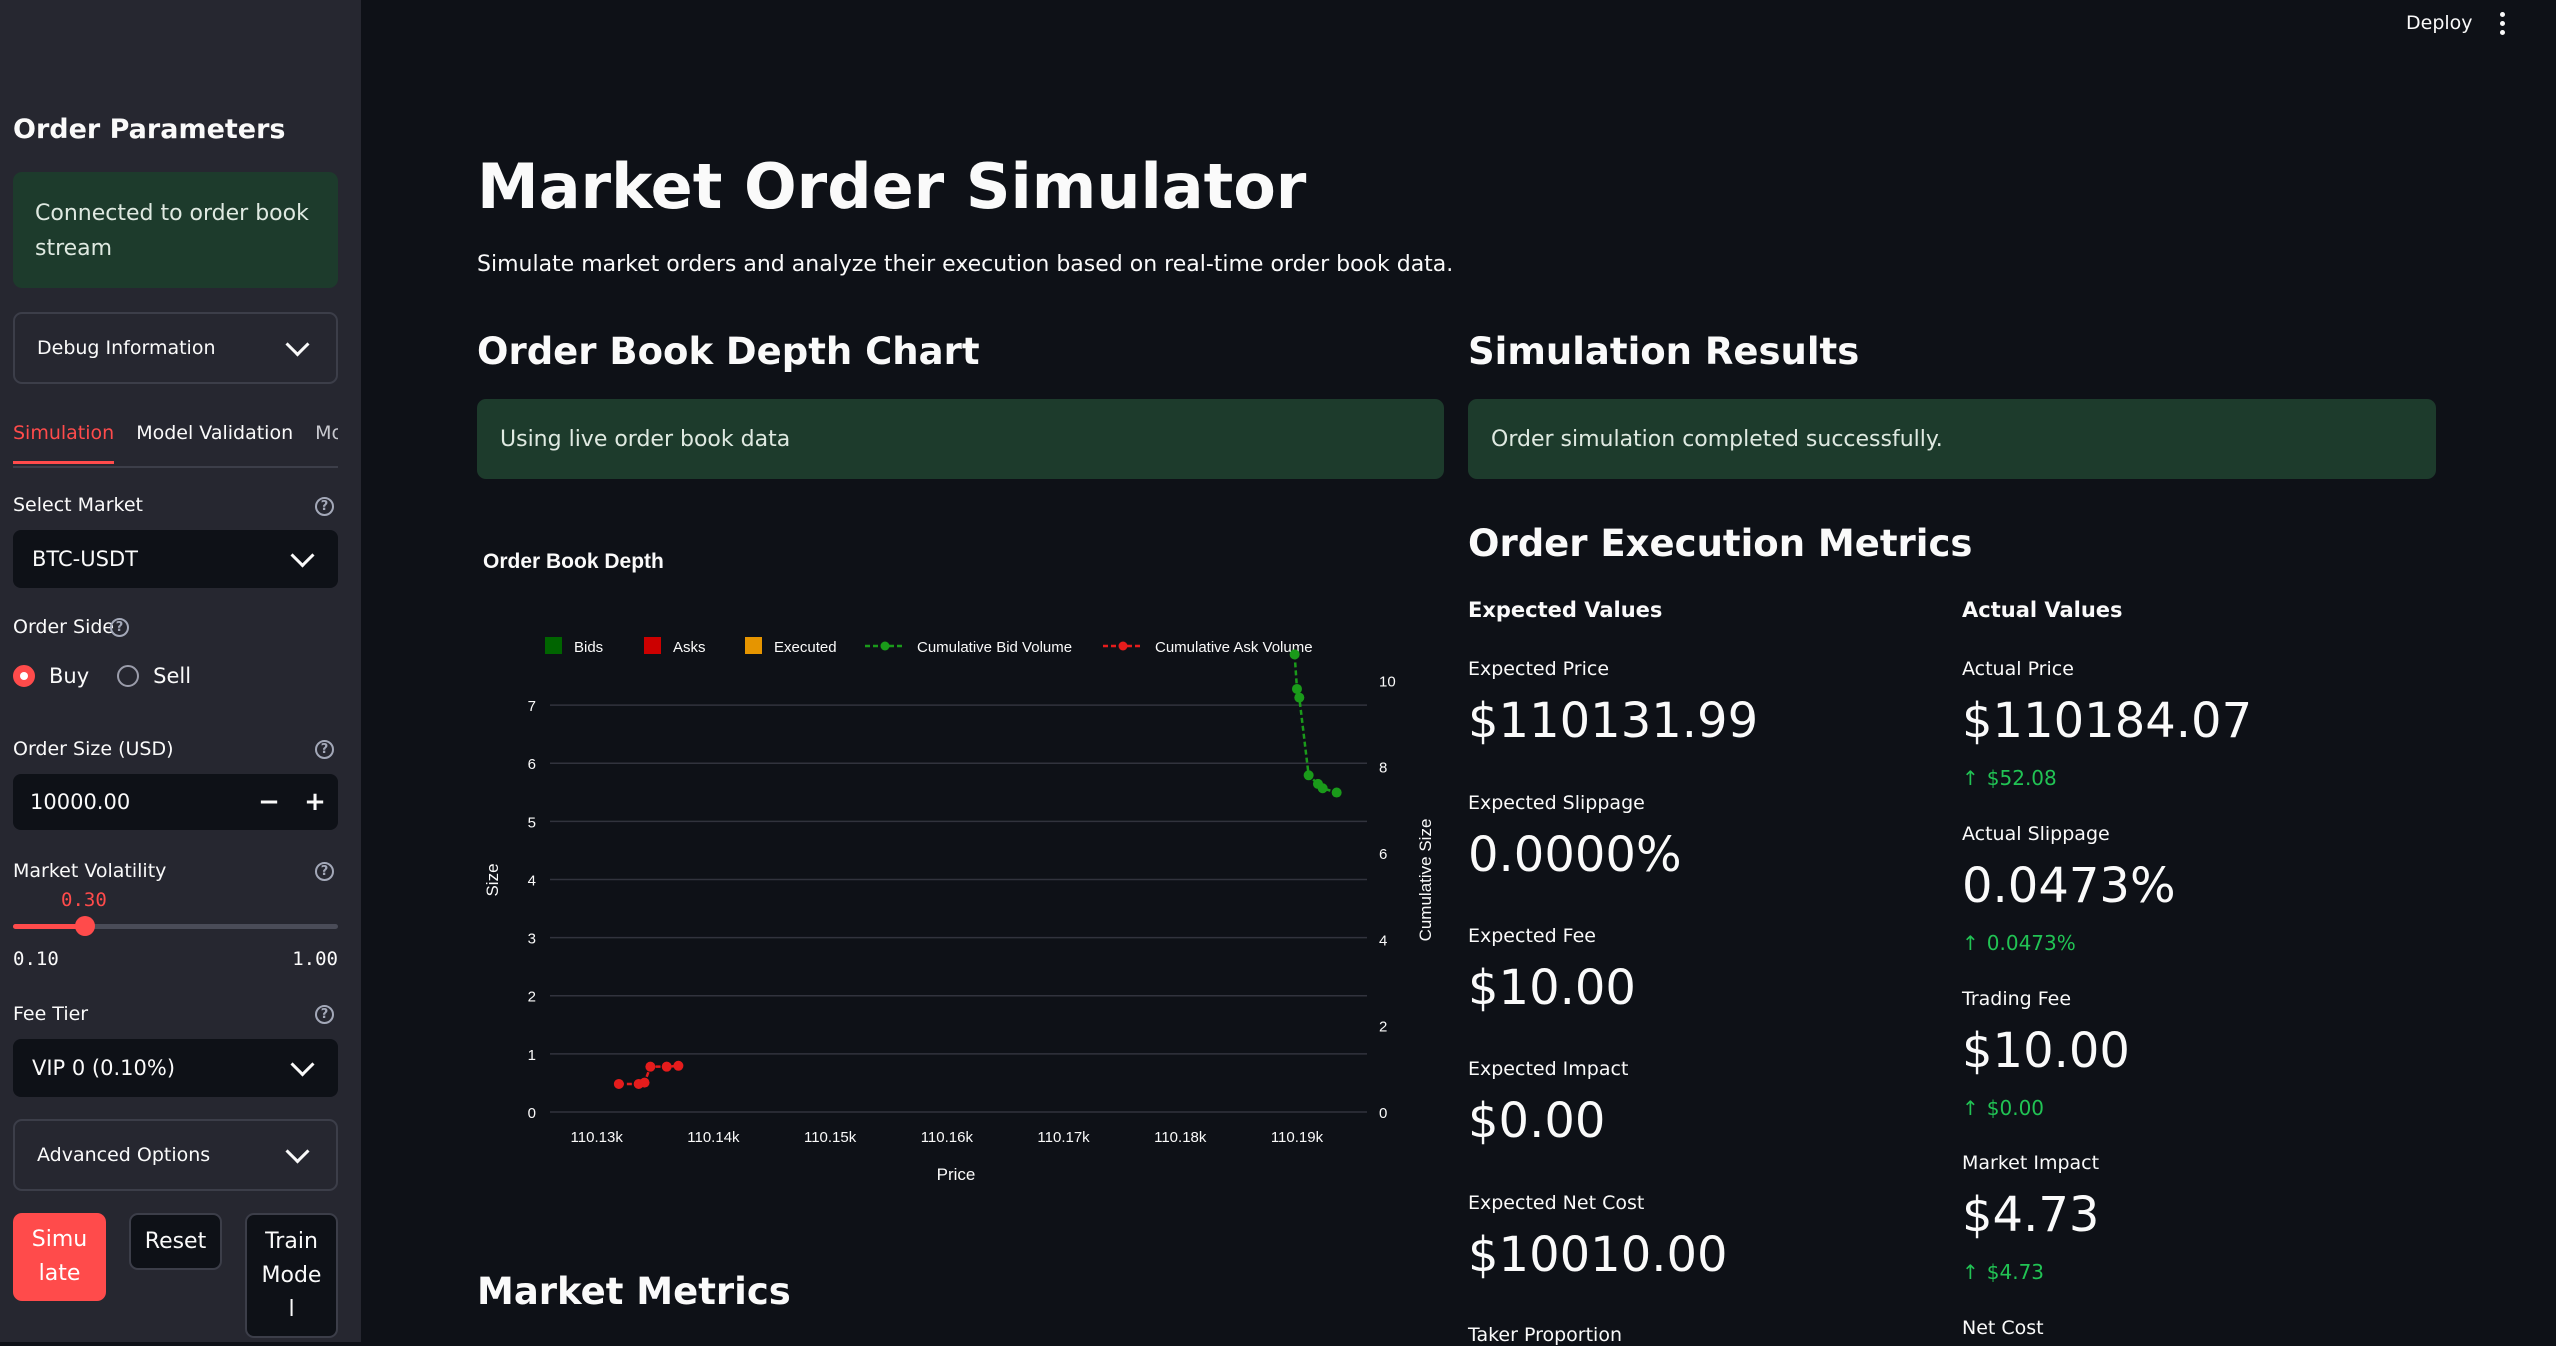 The image size is (2556, 1346). I want to click on market-select-label: Select Market, so click(78, 505).